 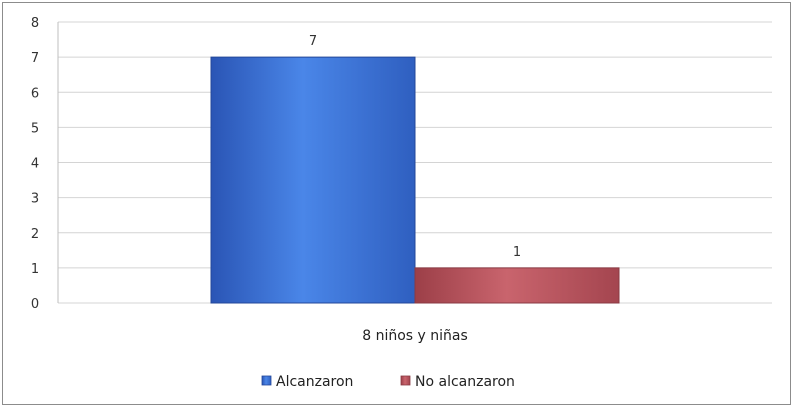 What do you see at coordinates (35, 93) in the screenshot?
I see `y-tick-label: 6` at bounding box center [35, 93].